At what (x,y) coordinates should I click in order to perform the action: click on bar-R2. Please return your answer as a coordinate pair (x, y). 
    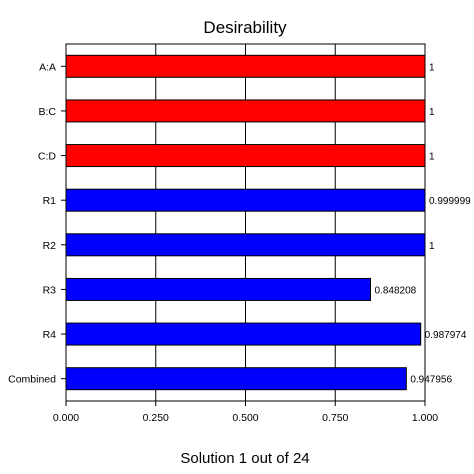
    Looking at the image, I should click on (245, 245).